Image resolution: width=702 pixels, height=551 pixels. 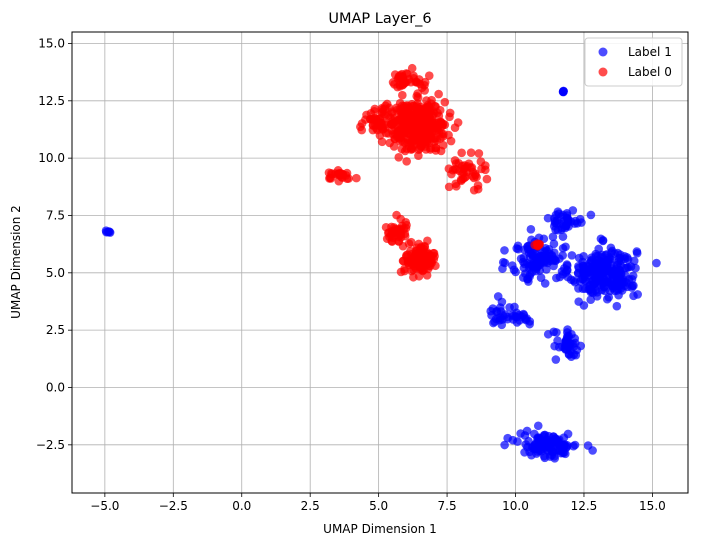 What do you see at coordinates (650, 72) in the screenshot?
I see `legend-label-0: Label 0` at bounding box center [650, 72].